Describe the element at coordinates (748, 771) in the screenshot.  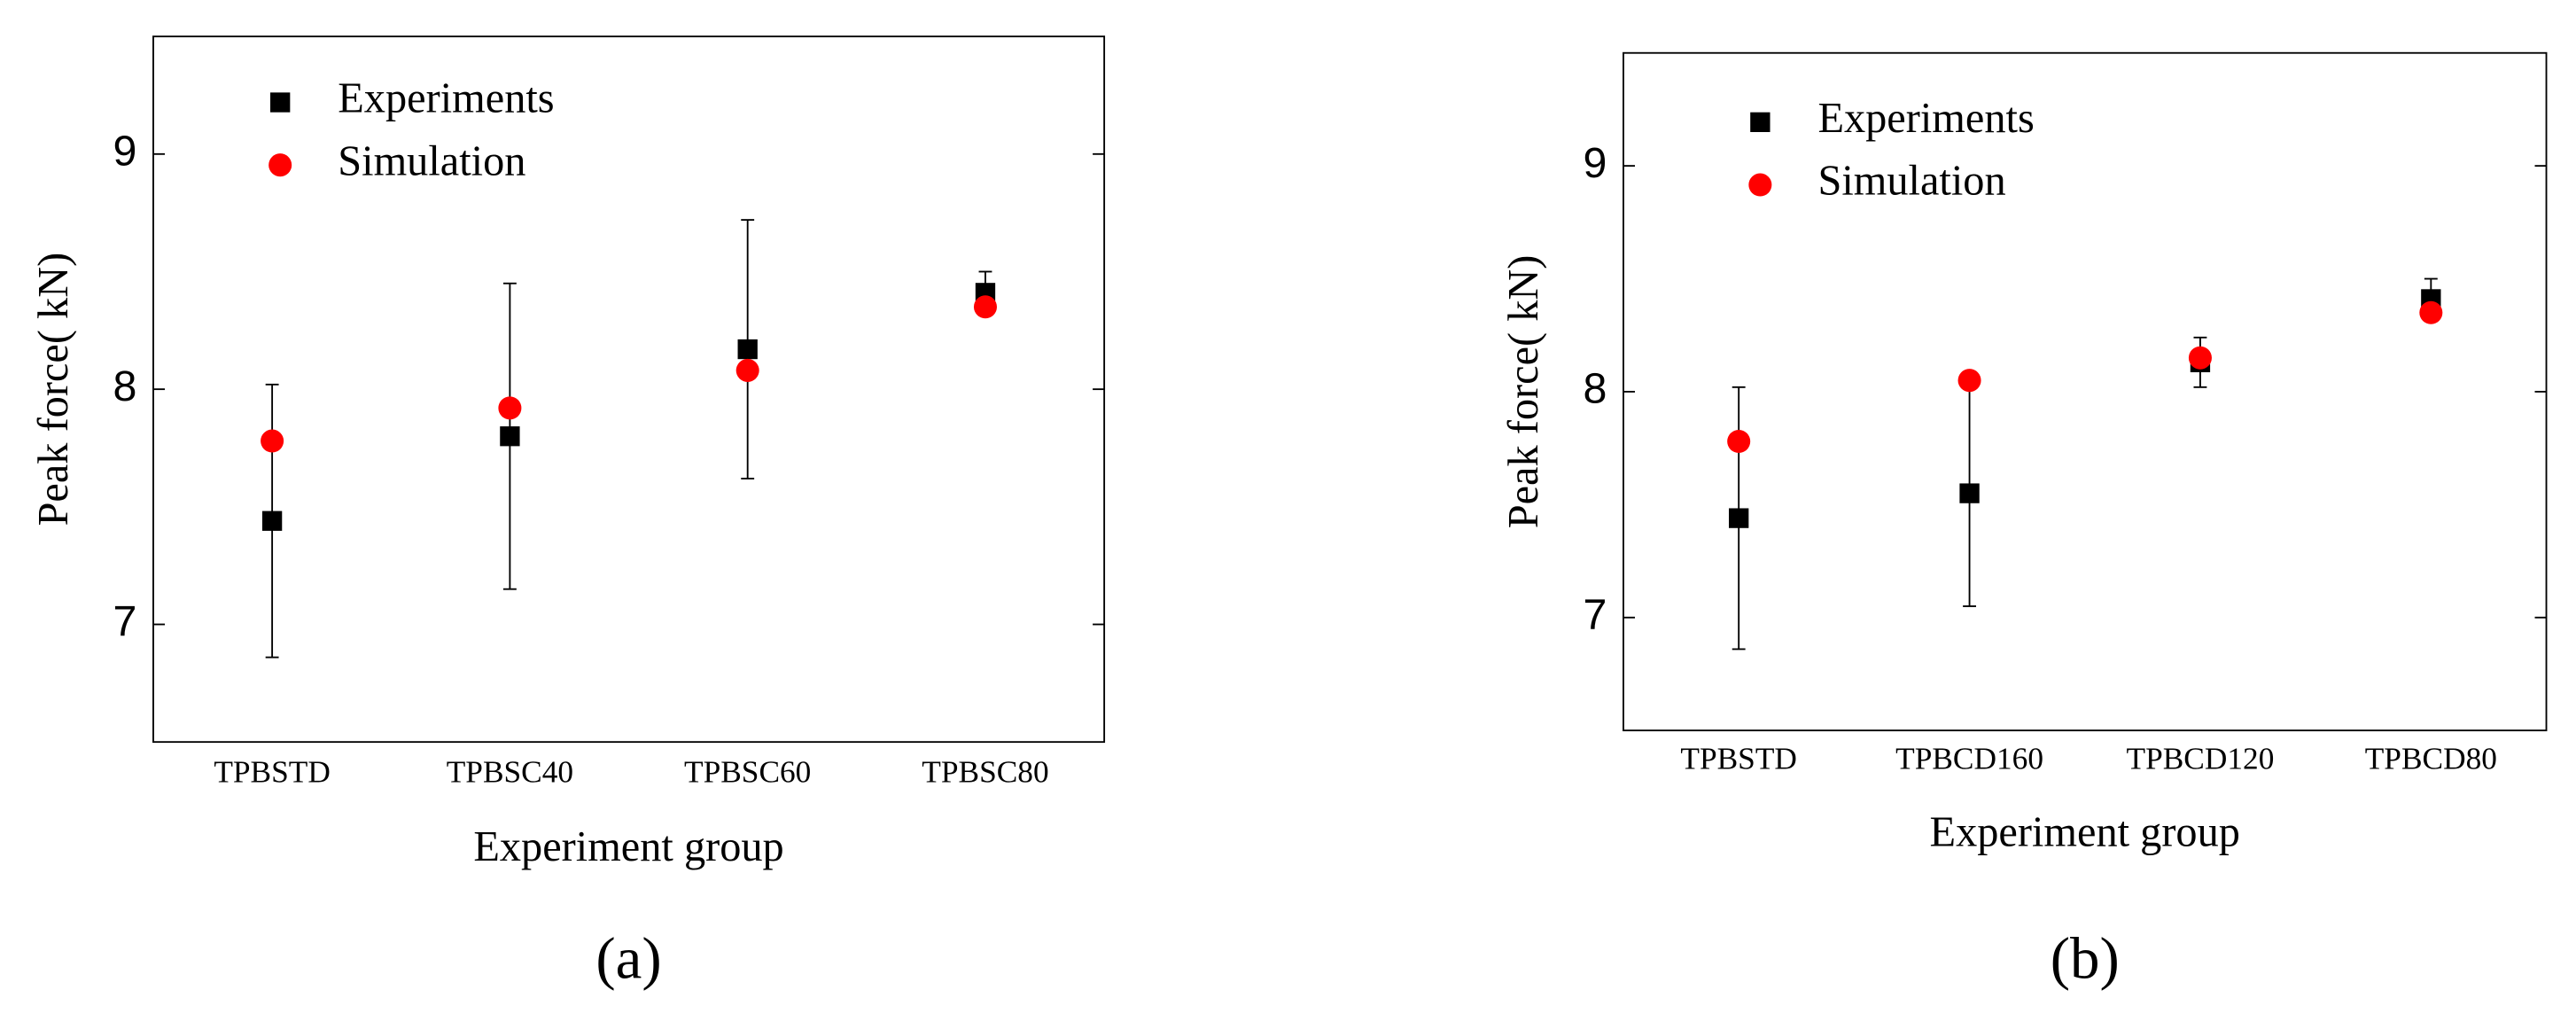
I see `x-tick-label: TPBSC60` at that location.